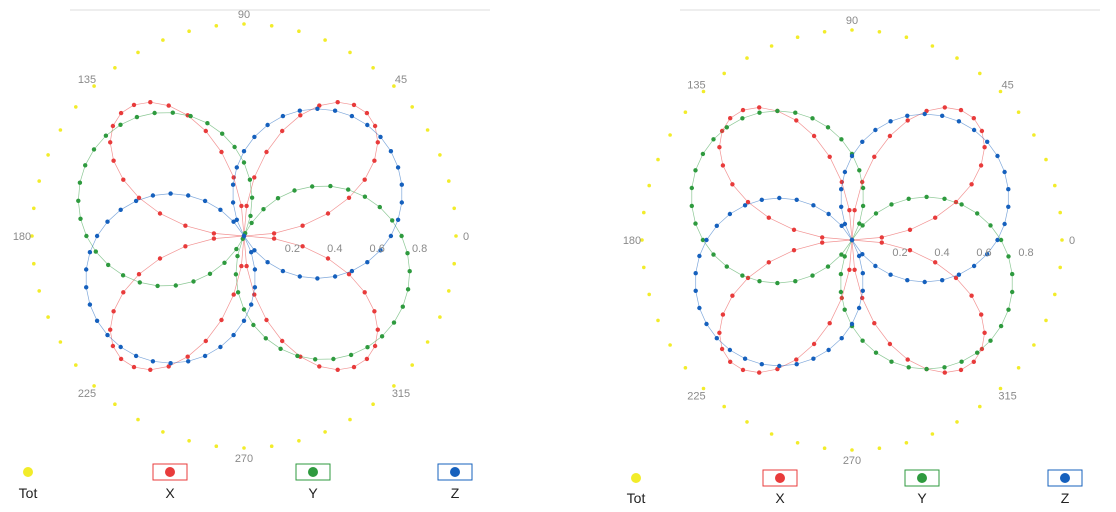 This screenshot has width=1116, height=512. I want to click on series-z, so click(852, 240).